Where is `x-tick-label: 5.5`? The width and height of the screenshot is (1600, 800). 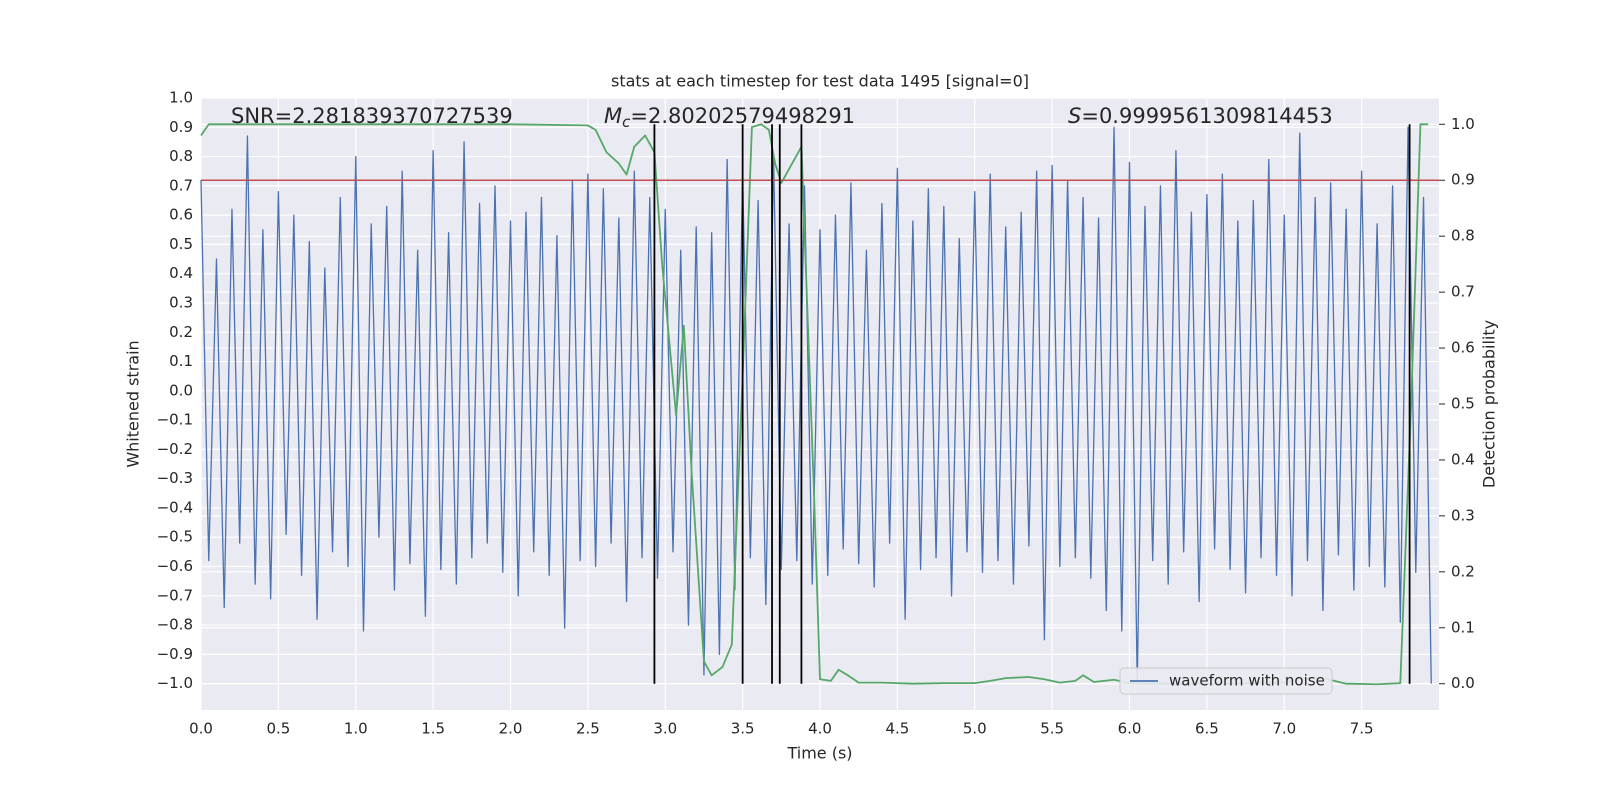
x-tick-label: 5.5 is located at coordinates (1052, 729).